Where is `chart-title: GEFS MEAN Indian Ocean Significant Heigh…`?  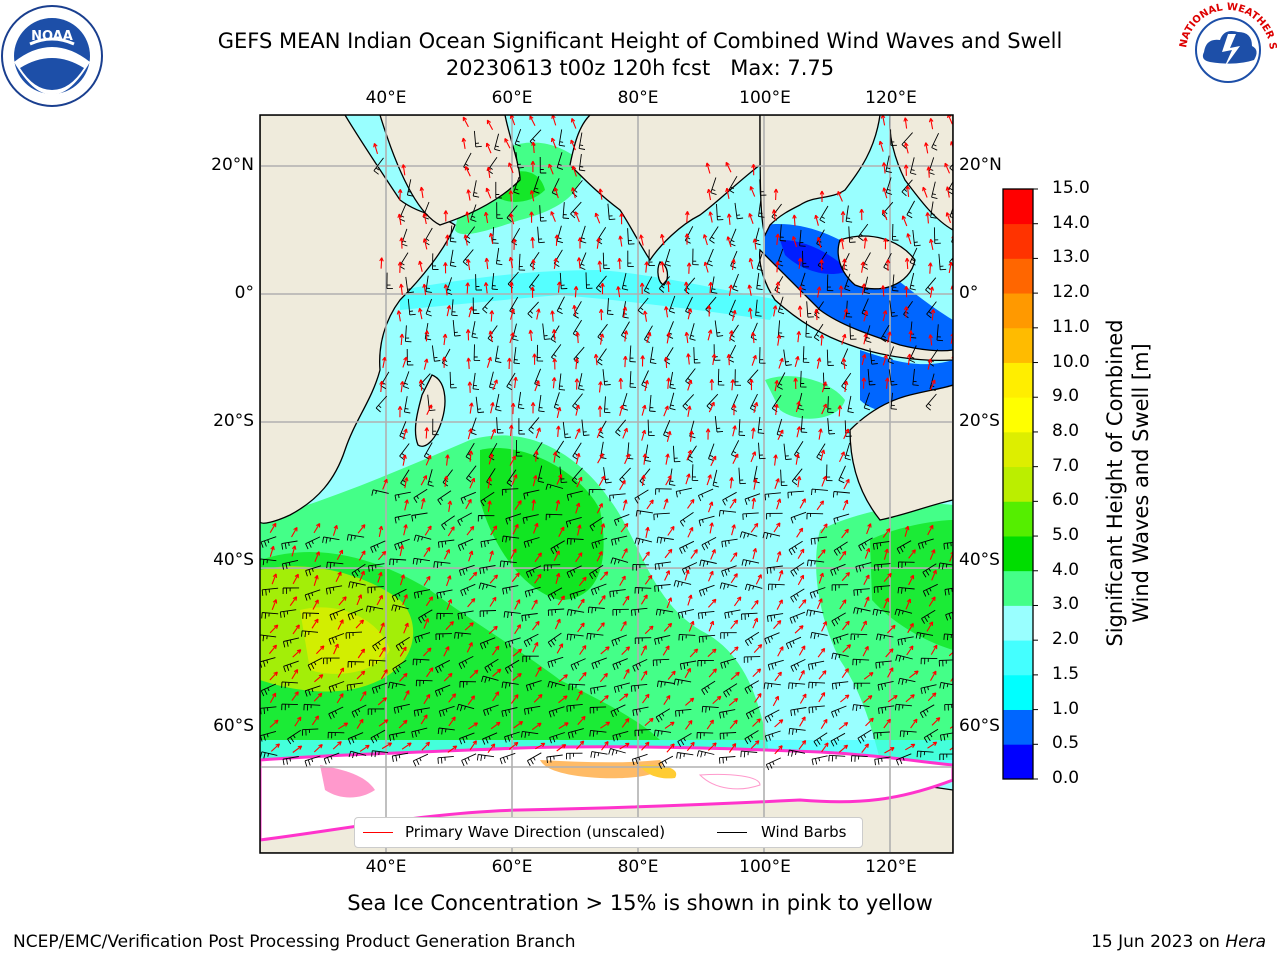 chart-title: GEFS MEAN Indian Ocean Significant Heigh… is located at coordinates (640, 55).